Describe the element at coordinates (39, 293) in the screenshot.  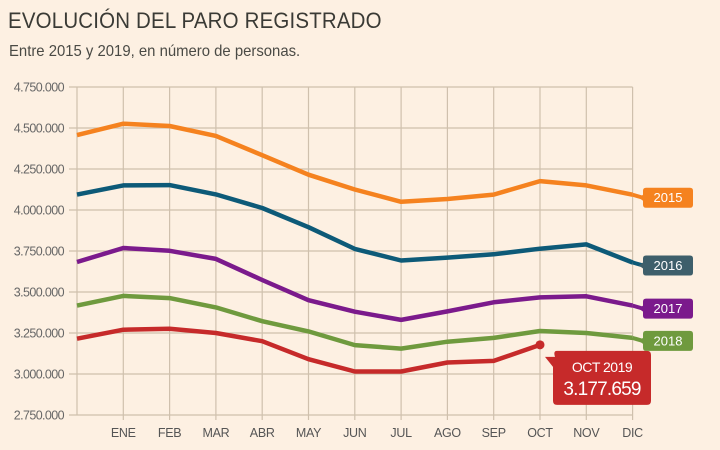
I see `y-tick-label: 3.500.000` at that location.